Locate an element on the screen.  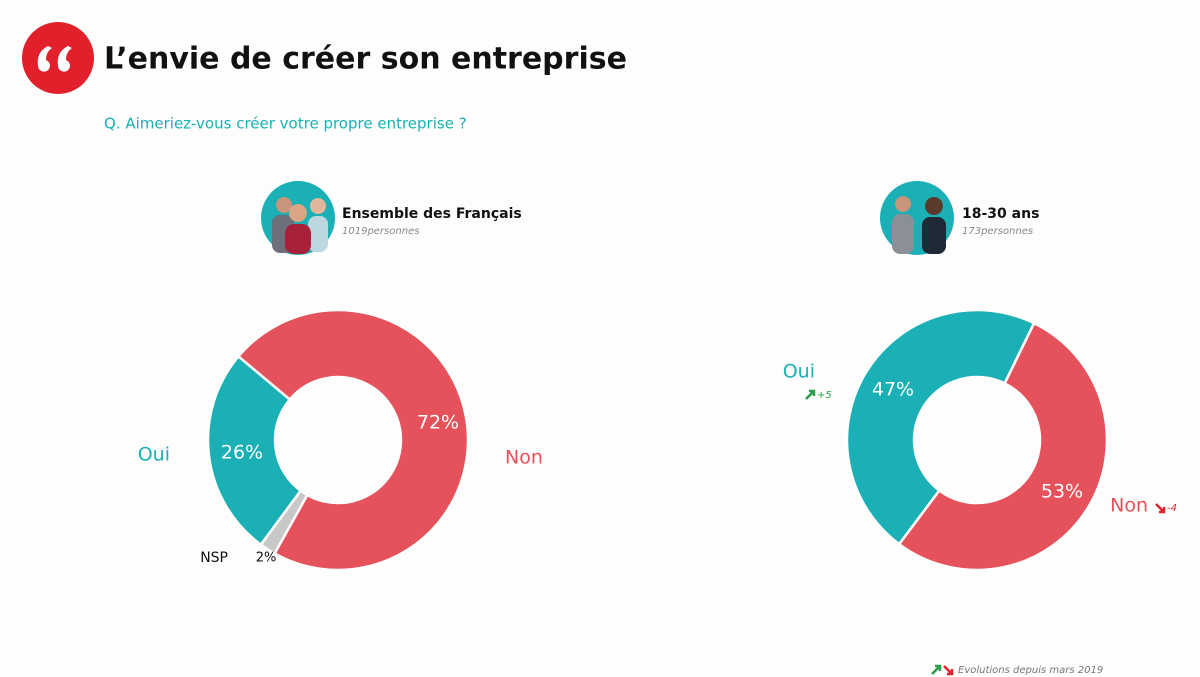
group-subtitle: 173personnes is located at coordinates (997, 231).